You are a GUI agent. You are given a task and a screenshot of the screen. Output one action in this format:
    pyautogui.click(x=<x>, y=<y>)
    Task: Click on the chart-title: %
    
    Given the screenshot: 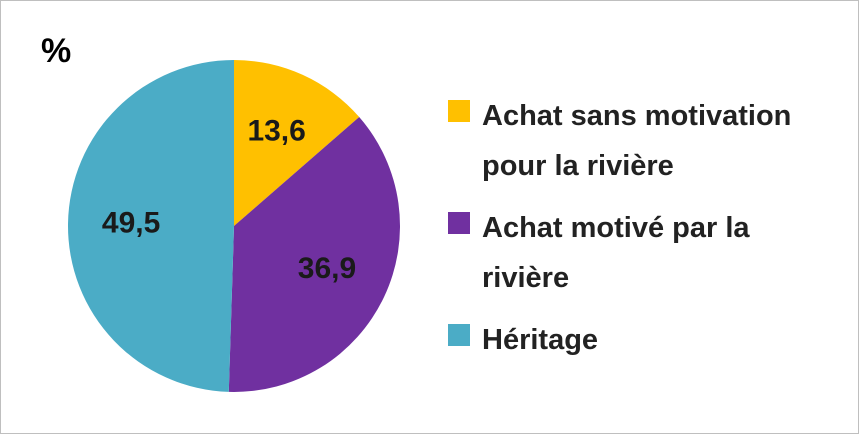 What is the action you would take?
    pyautogui.click(x=56, y=51)
    